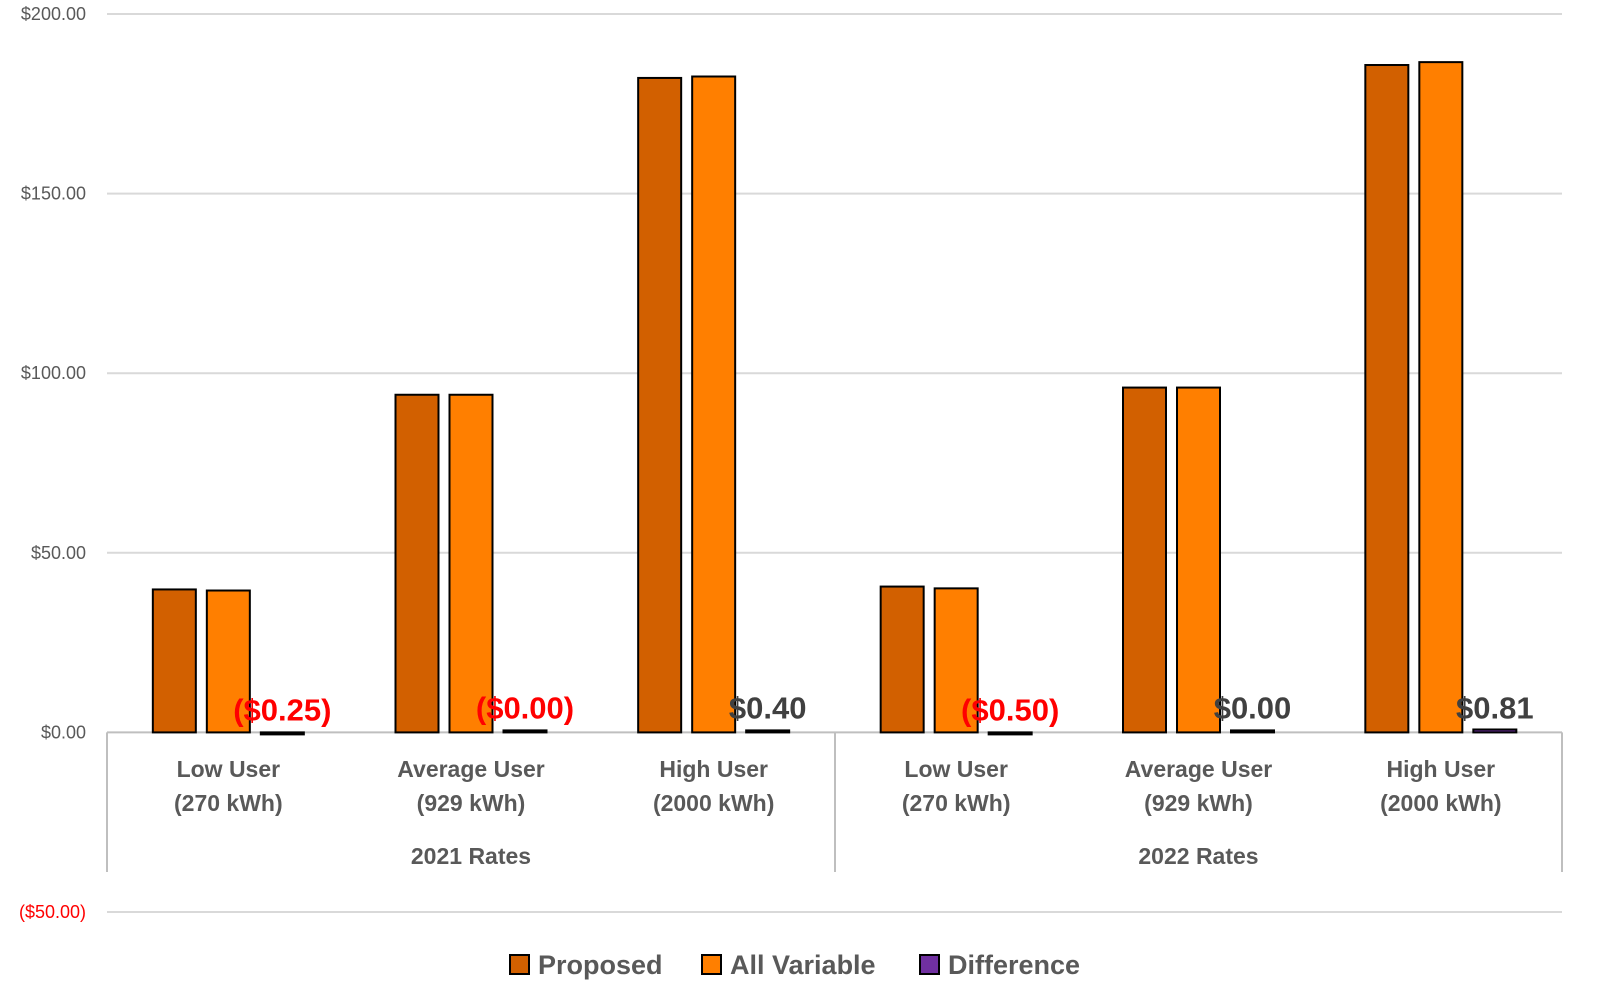 The image size is (1602, 1002). What do you see at coordinates (1495, 707) in the screenshot?
I see `data-label: $0.81` at bounding box center [1495, 707].